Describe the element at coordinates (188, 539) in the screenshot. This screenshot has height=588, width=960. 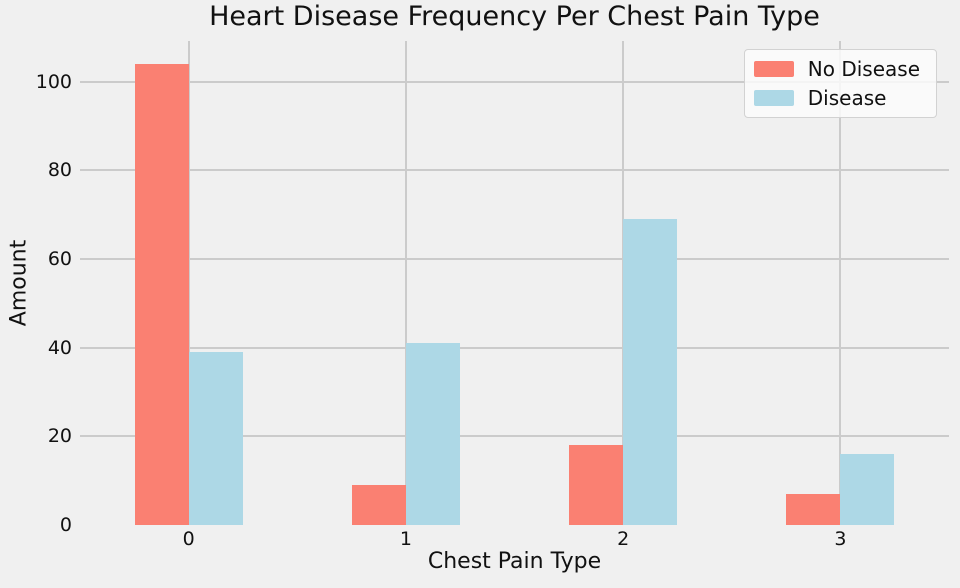
I see `x-tick-label: 0` at that location.